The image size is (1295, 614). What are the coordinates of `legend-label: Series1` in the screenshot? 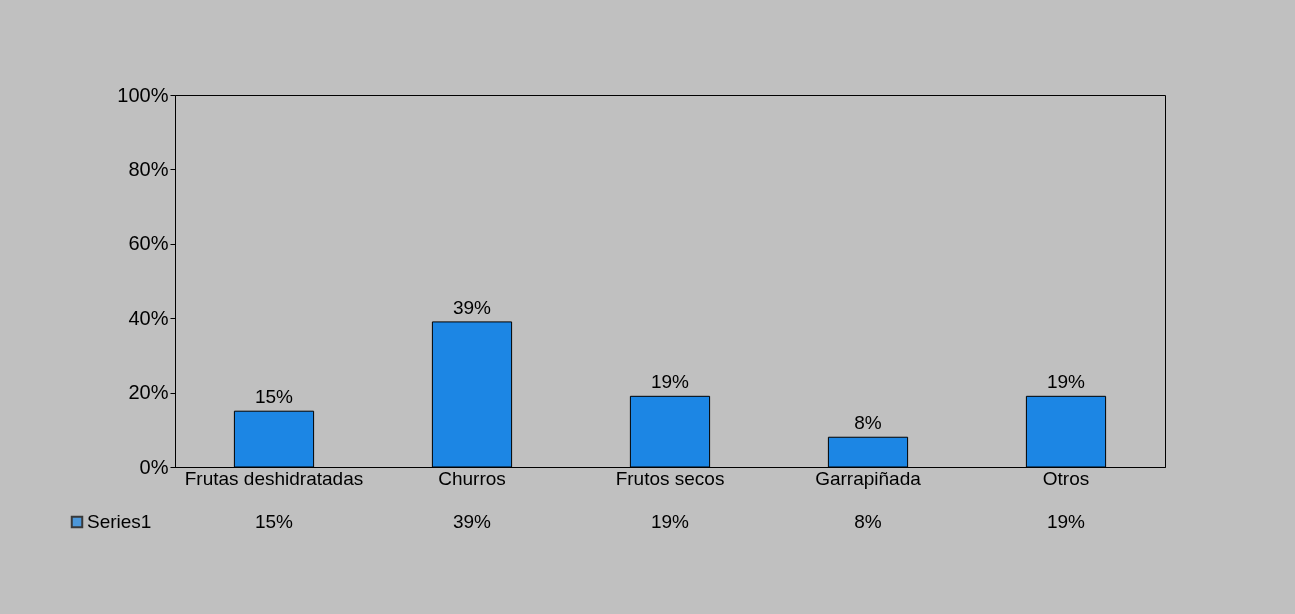 It's located at (119, 521).